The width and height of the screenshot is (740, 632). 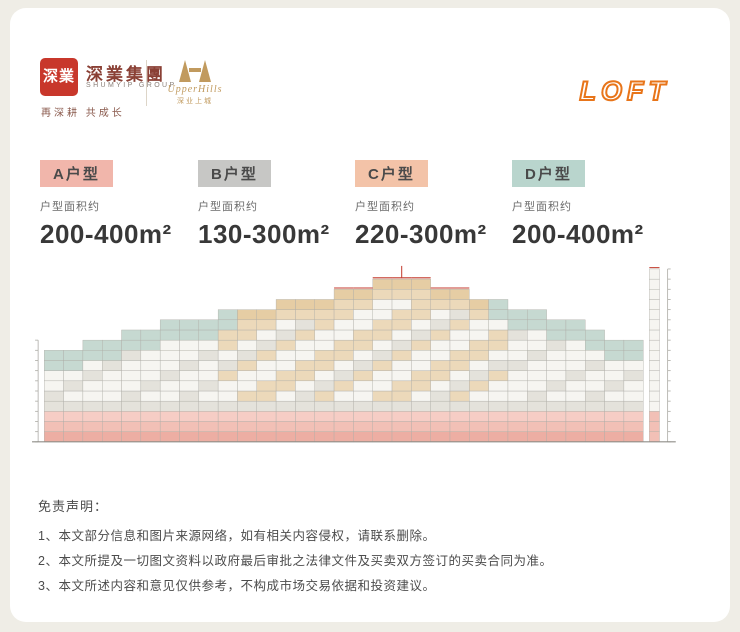 What do you see at coordinates (391, 173) in the screenshot?
I see `unit-type-label: C户型` at bounding box center [391, 173].